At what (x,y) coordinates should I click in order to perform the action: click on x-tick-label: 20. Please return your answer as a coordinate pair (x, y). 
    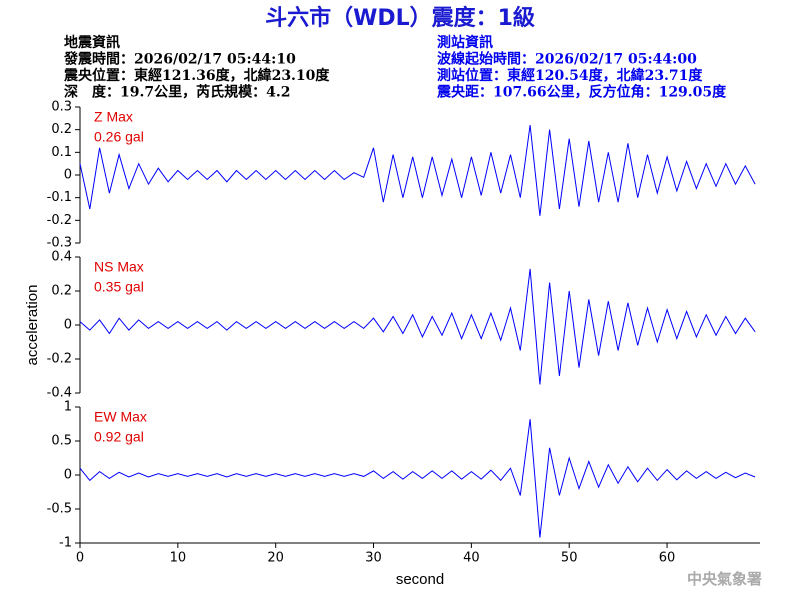
    Looking at the image, I should click on (275, 558).